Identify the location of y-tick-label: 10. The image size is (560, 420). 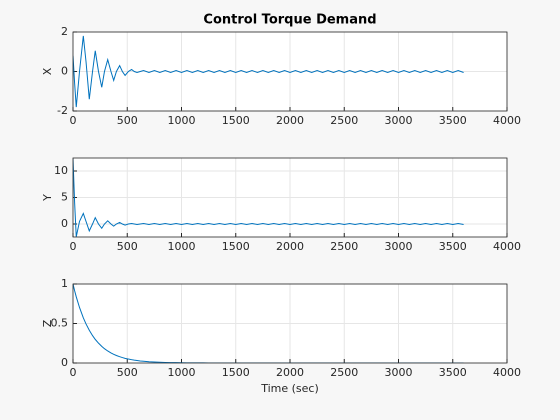
(61, 170).